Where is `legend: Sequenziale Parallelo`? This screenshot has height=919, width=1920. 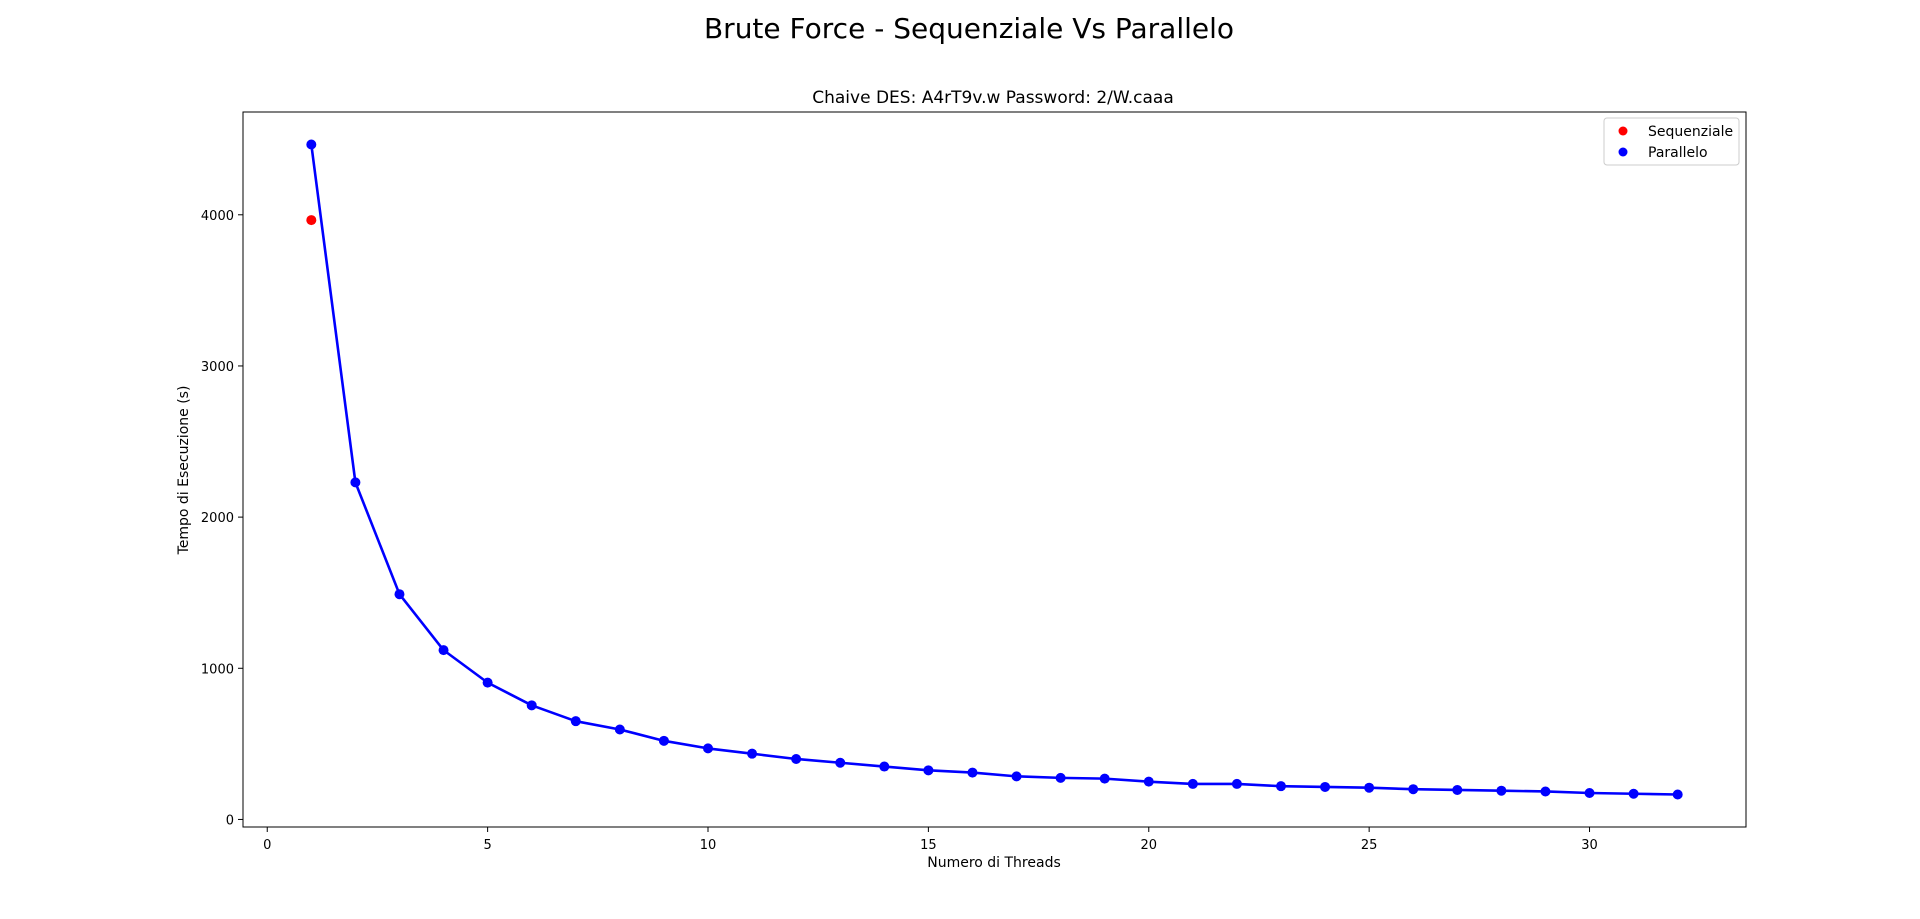 legend: Sequenziale Parallelo is located at coordinates (1671, 141).